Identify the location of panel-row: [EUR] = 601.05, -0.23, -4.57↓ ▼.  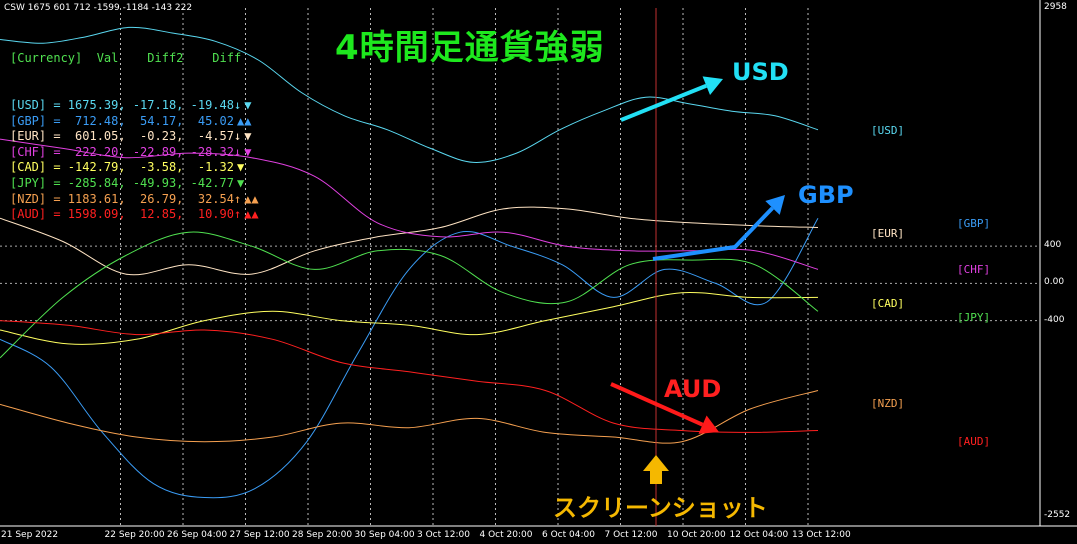
(134, 137).